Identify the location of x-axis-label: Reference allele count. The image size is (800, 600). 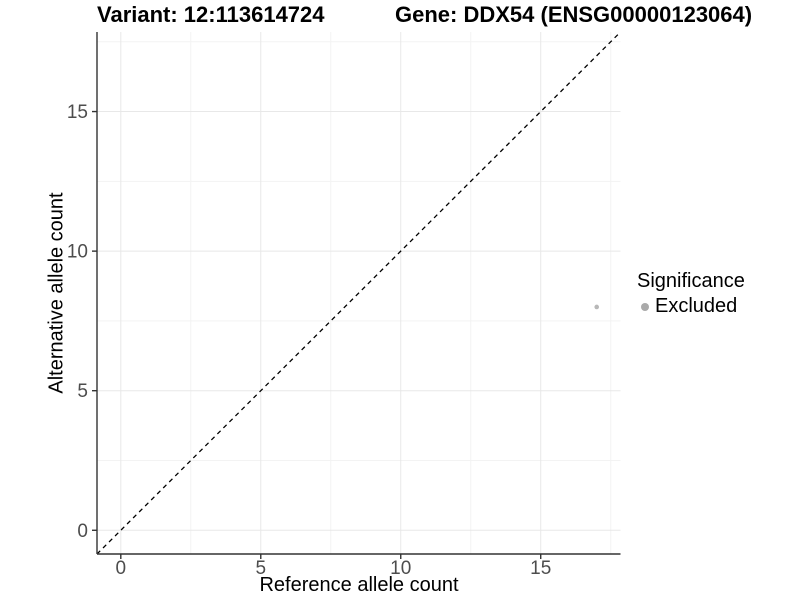
(359, 585).